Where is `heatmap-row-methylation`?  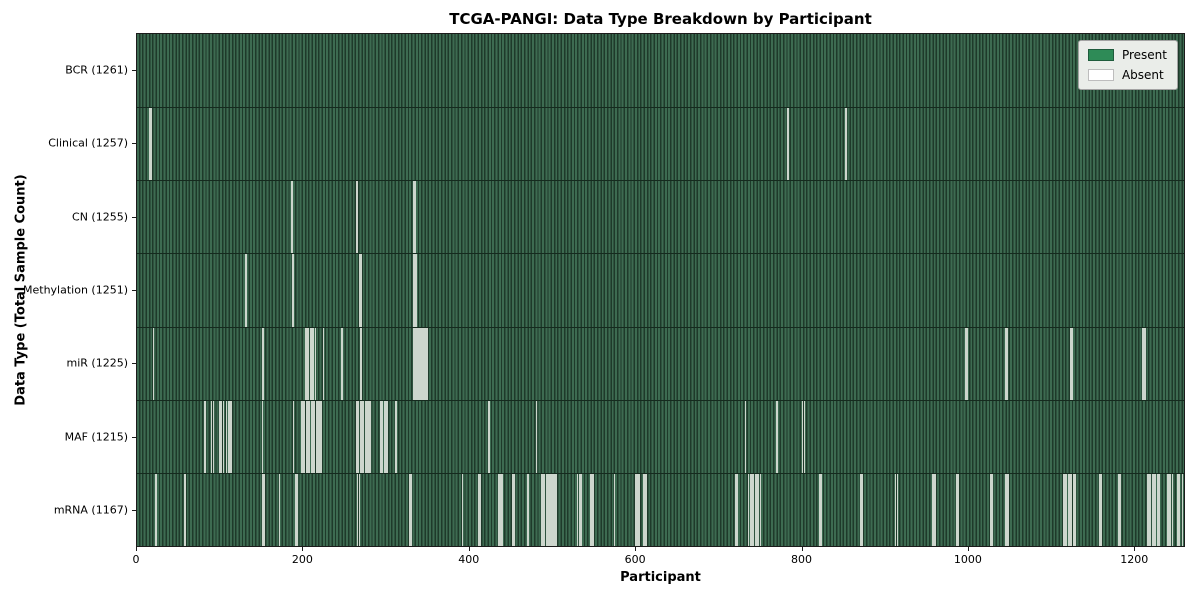
heatmap-row-methylation is located at coordinates (660, 290).